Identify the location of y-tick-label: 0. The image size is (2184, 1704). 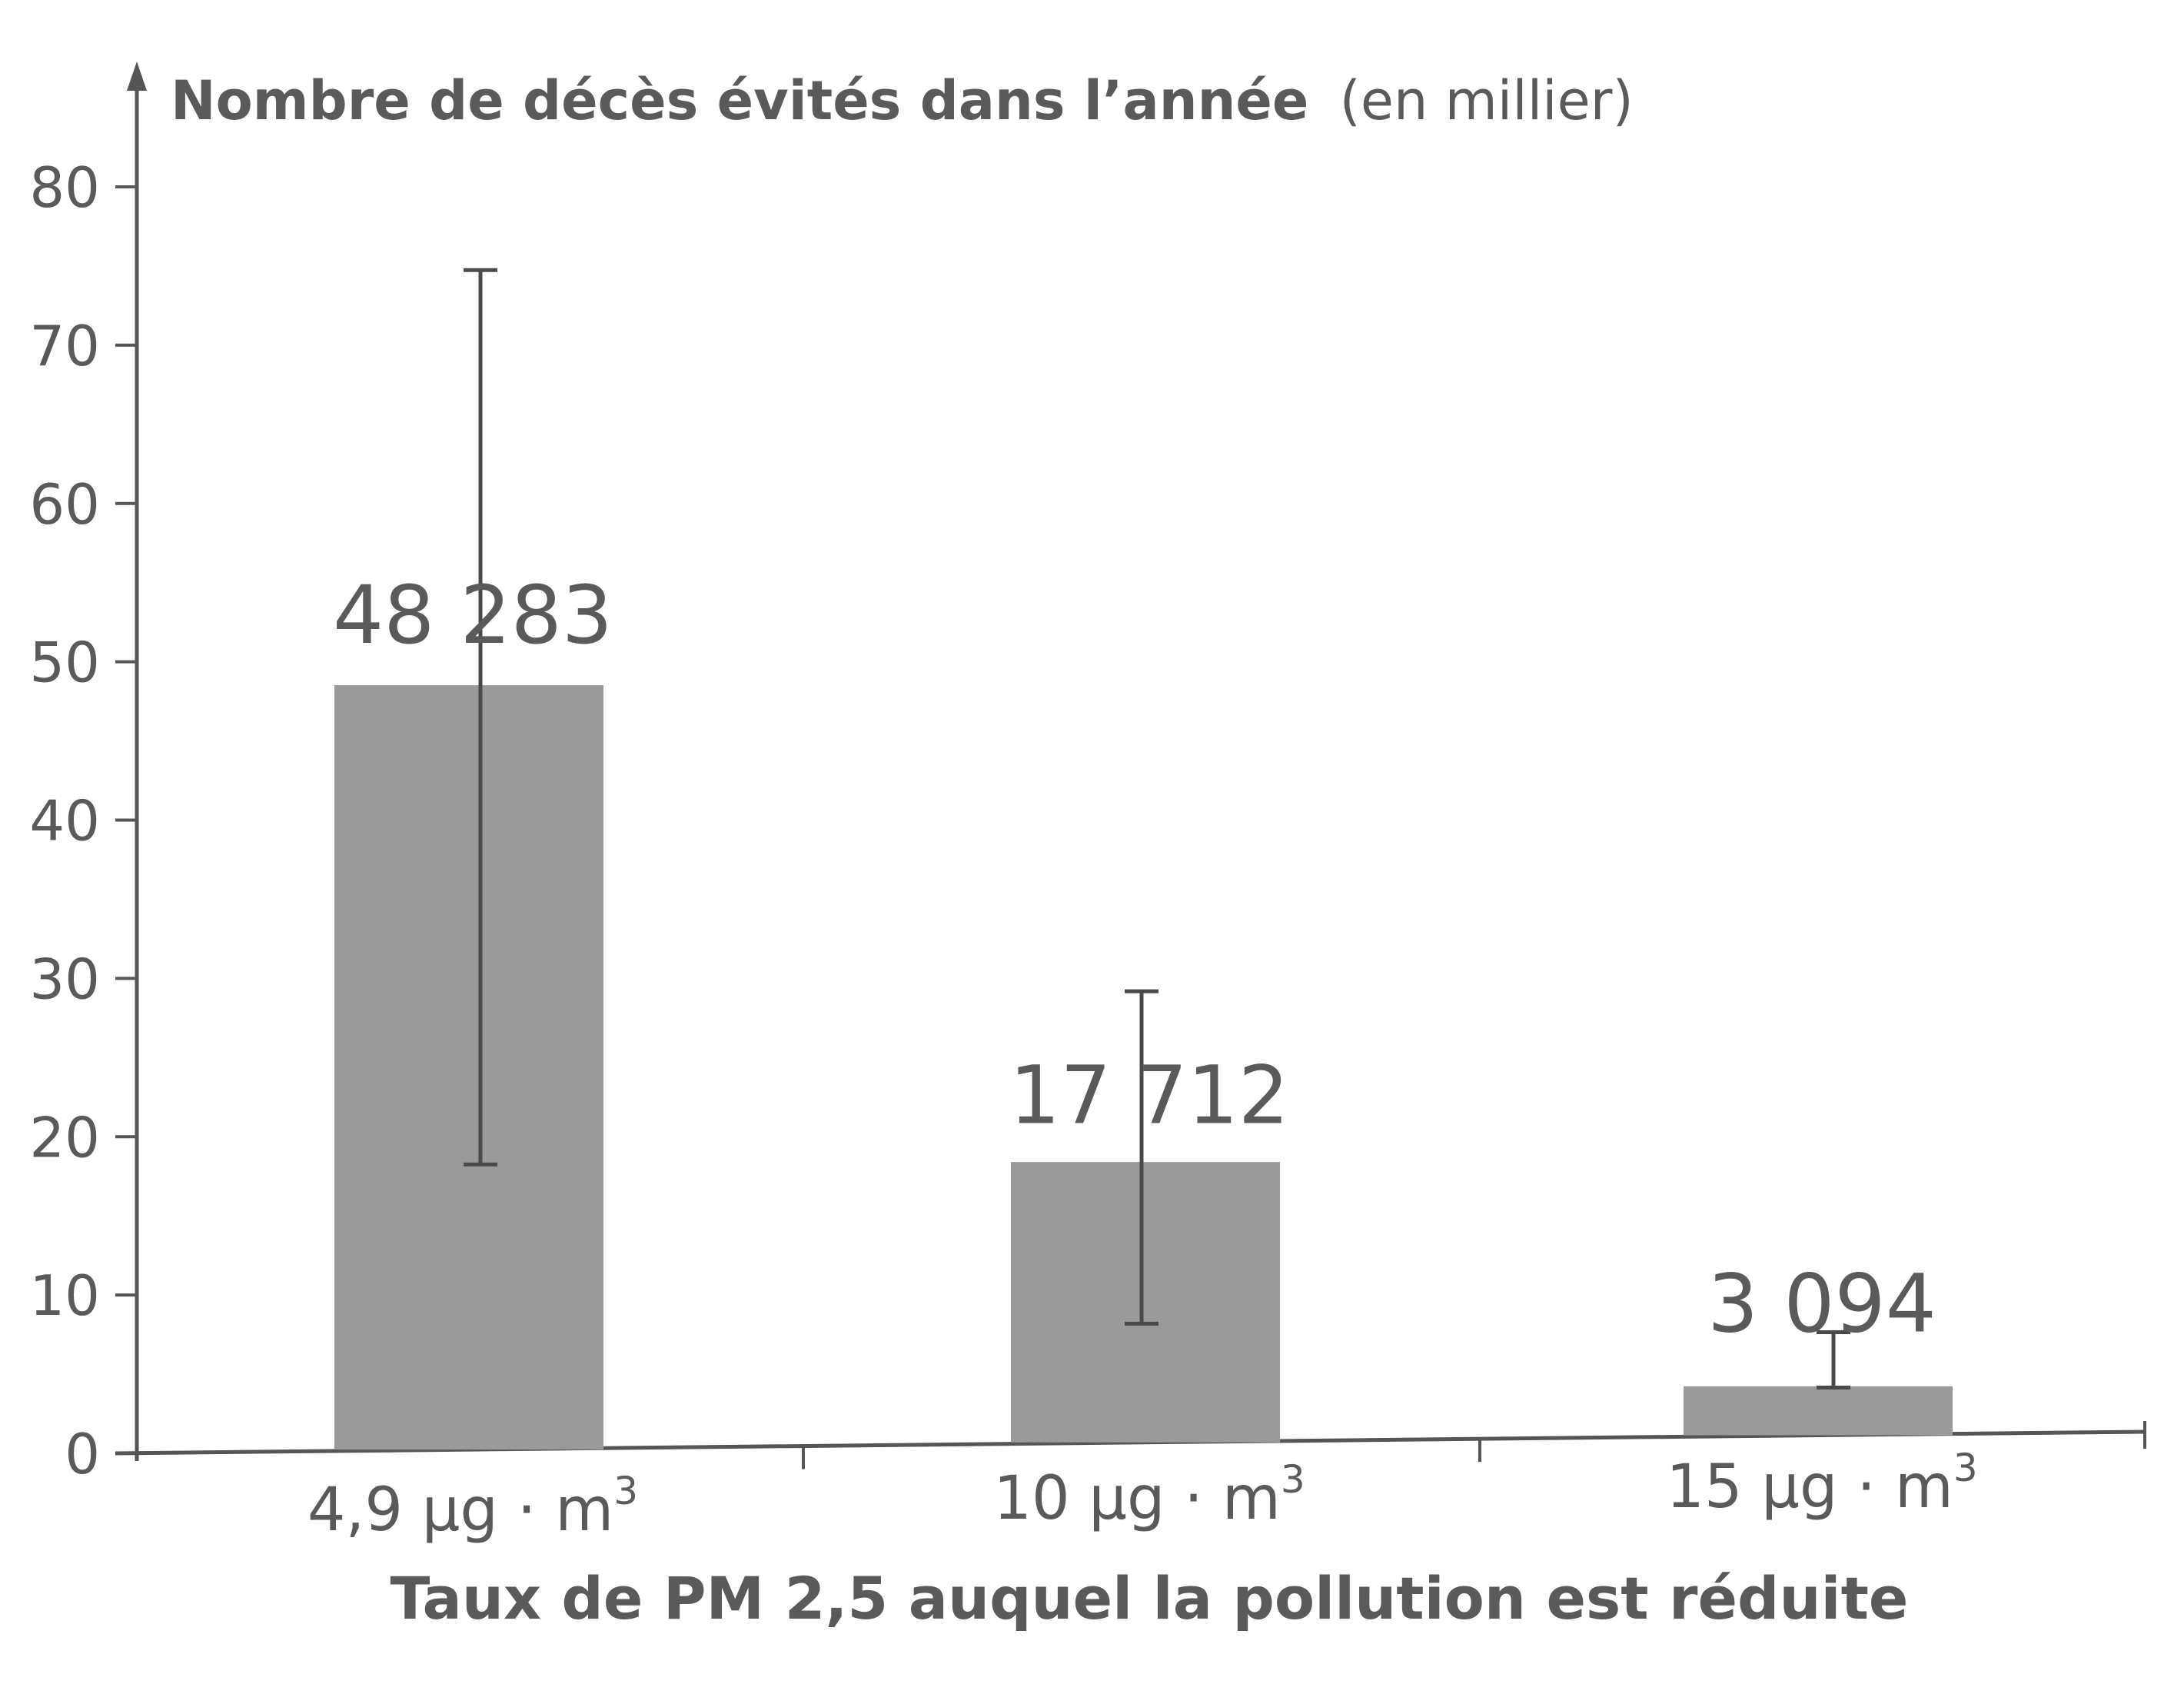
(82, 1454).